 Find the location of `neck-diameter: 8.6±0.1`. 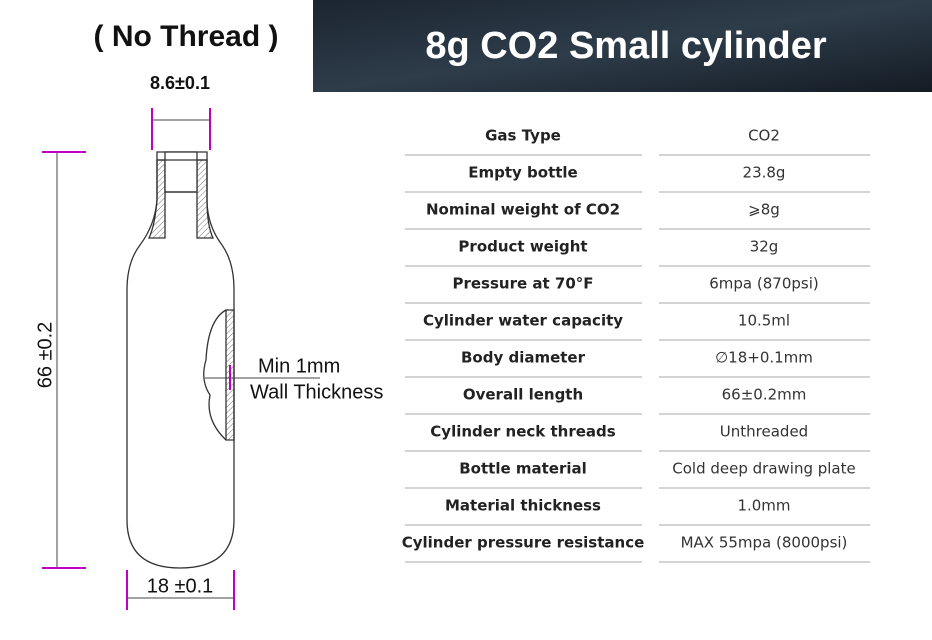

neck-diameter: 8.6±0.1 is located at coordinates (180, 83).